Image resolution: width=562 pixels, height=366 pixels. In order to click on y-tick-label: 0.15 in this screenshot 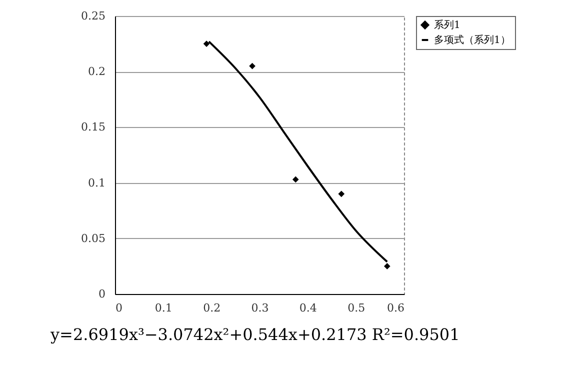, I will do `click(93, 127)`.